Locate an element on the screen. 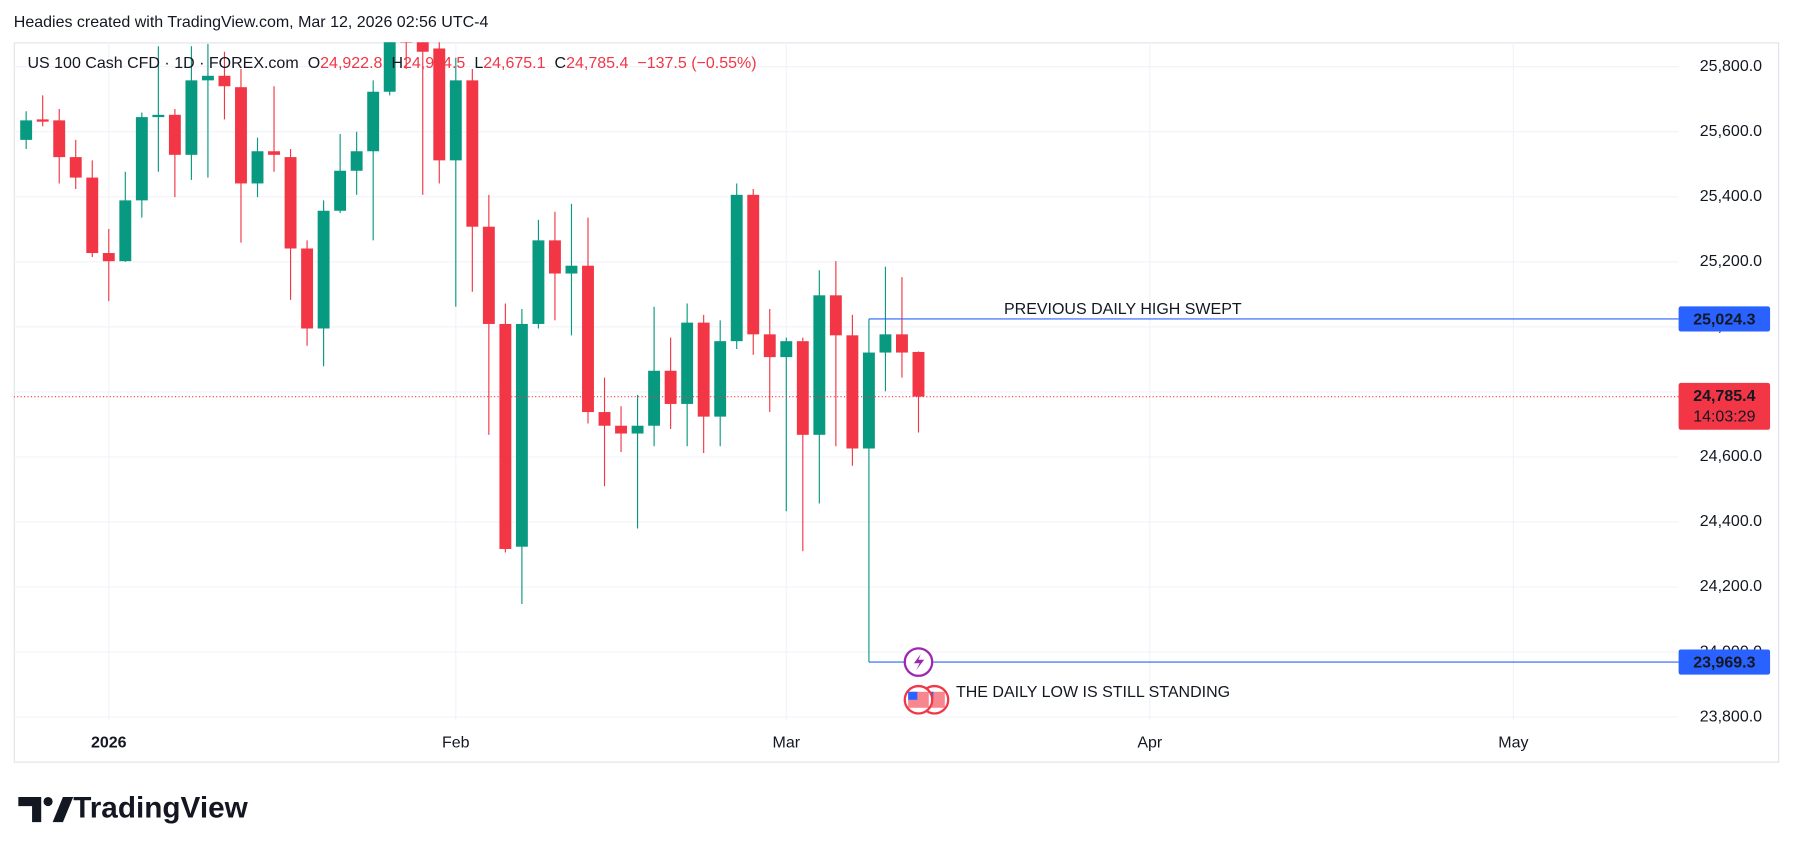 The width and height of the screenshot is (1793, 853). flag-canton is located at coordinates (913, 695).